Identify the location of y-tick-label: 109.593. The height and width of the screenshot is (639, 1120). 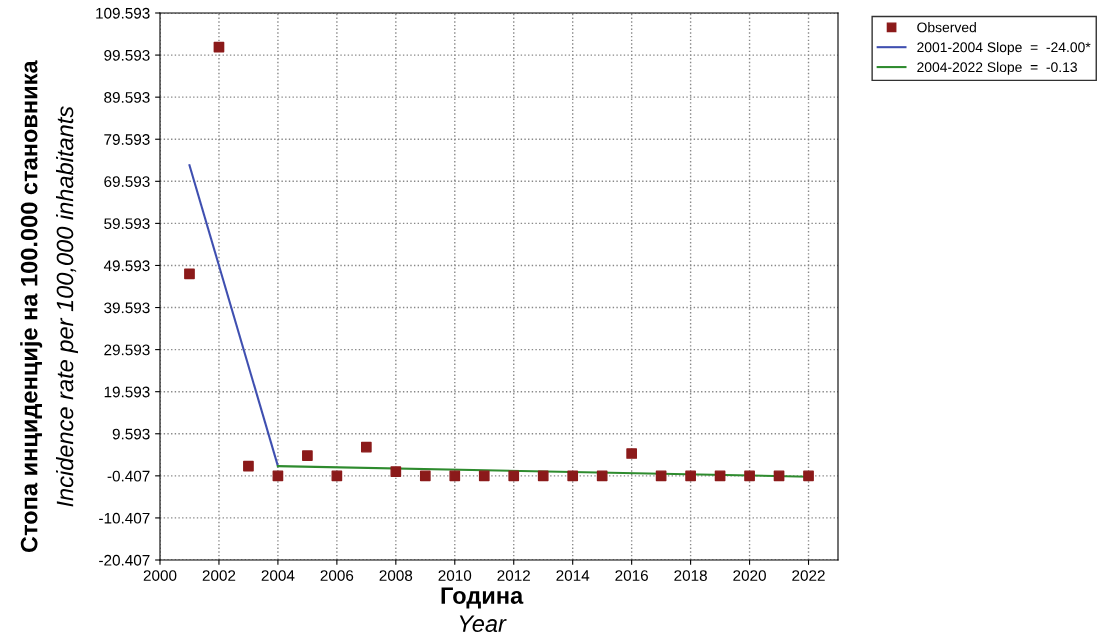
(123, 13).